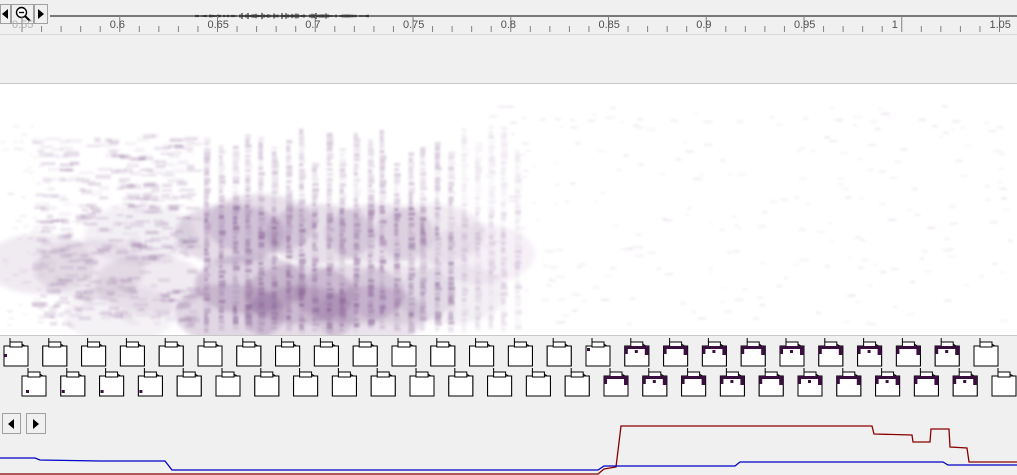 The width and height of the screenshot is (1017, 475). Describe the element at coordinates (805, 25) in the screenshot. I see `ruler-tick-label: 0.95` at that location.